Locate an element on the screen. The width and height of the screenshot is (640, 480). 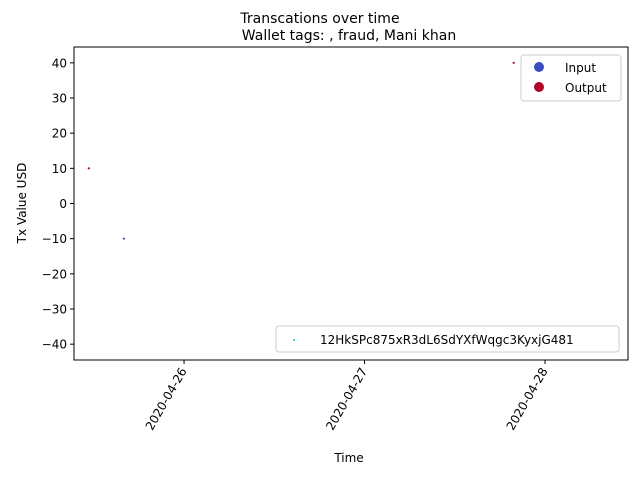
legend-label-address: 12HkSPc875xR3dL6SdYXfWqgc3KyxjG481 is located at coordinates (447, 340).